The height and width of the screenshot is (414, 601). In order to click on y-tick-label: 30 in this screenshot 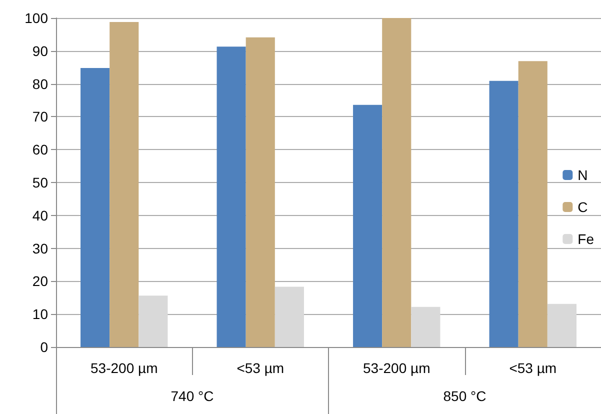, I will do `click(40, 248)`.